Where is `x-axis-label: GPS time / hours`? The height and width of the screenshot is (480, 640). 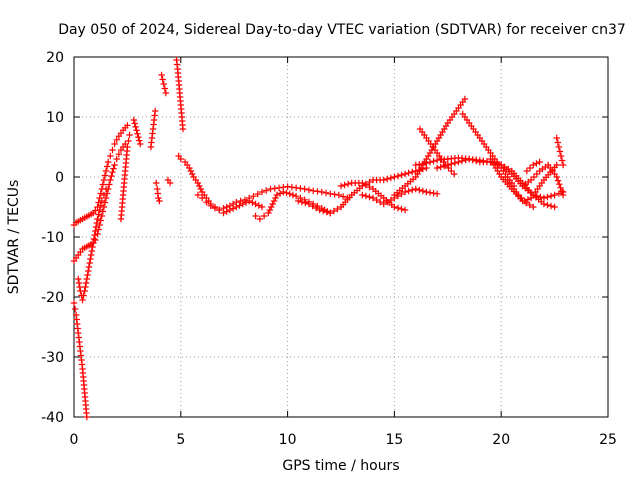 x-axis-label: GPS time / hours is located at coordinates (340, 466).